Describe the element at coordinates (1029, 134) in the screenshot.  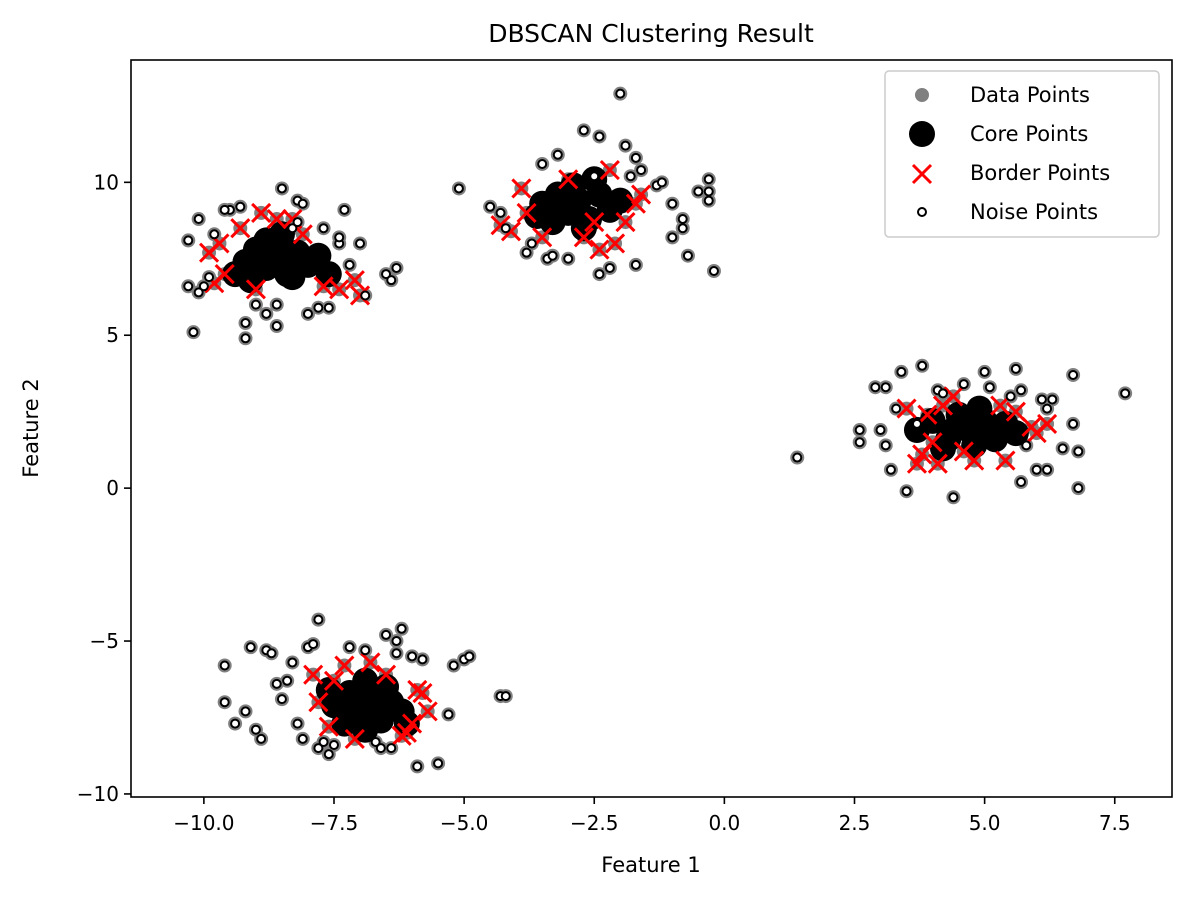
I see `legend-core-label: Core Points` at that location.